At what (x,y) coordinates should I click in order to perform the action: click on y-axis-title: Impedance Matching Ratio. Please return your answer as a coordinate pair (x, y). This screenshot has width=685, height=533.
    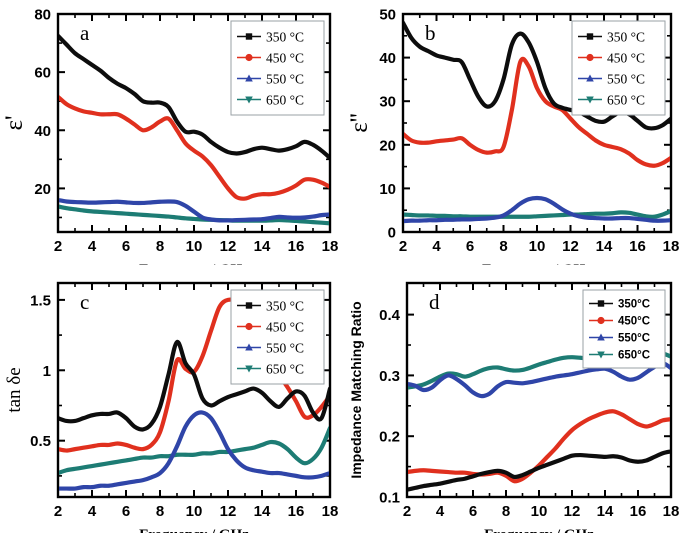
    Looking at the image, I should click on (356, 389).